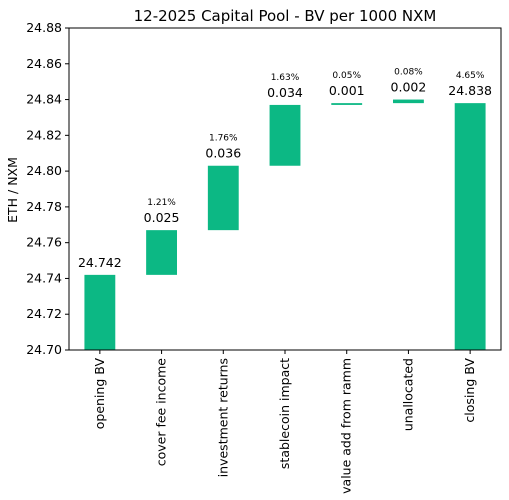 This screenshot has width=509, height=500. I want to click on value-label: 0.036, so click(223, 153).